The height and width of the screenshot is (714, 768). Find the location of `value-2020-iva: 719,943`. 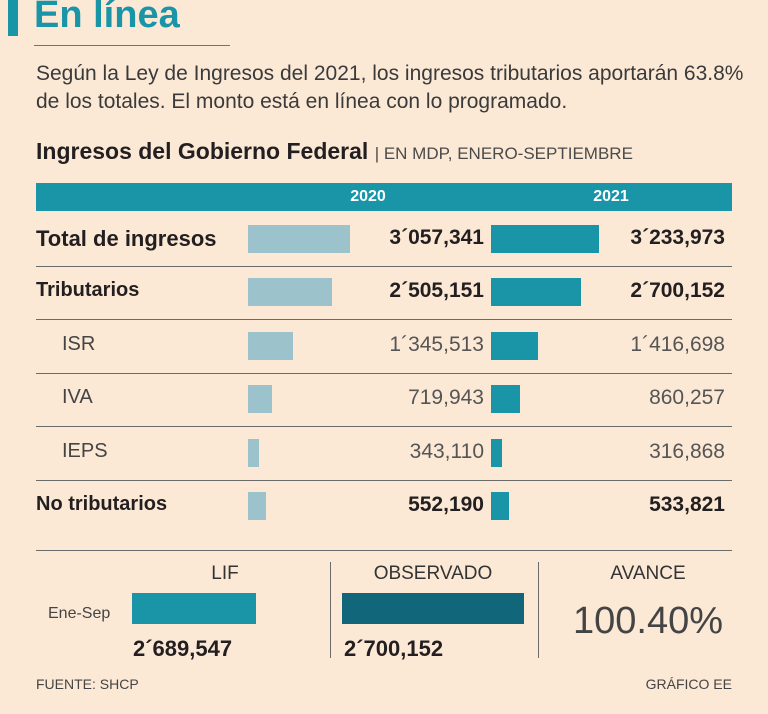

value-2020-iva: 719,943 is located at coordinates (446, 398).